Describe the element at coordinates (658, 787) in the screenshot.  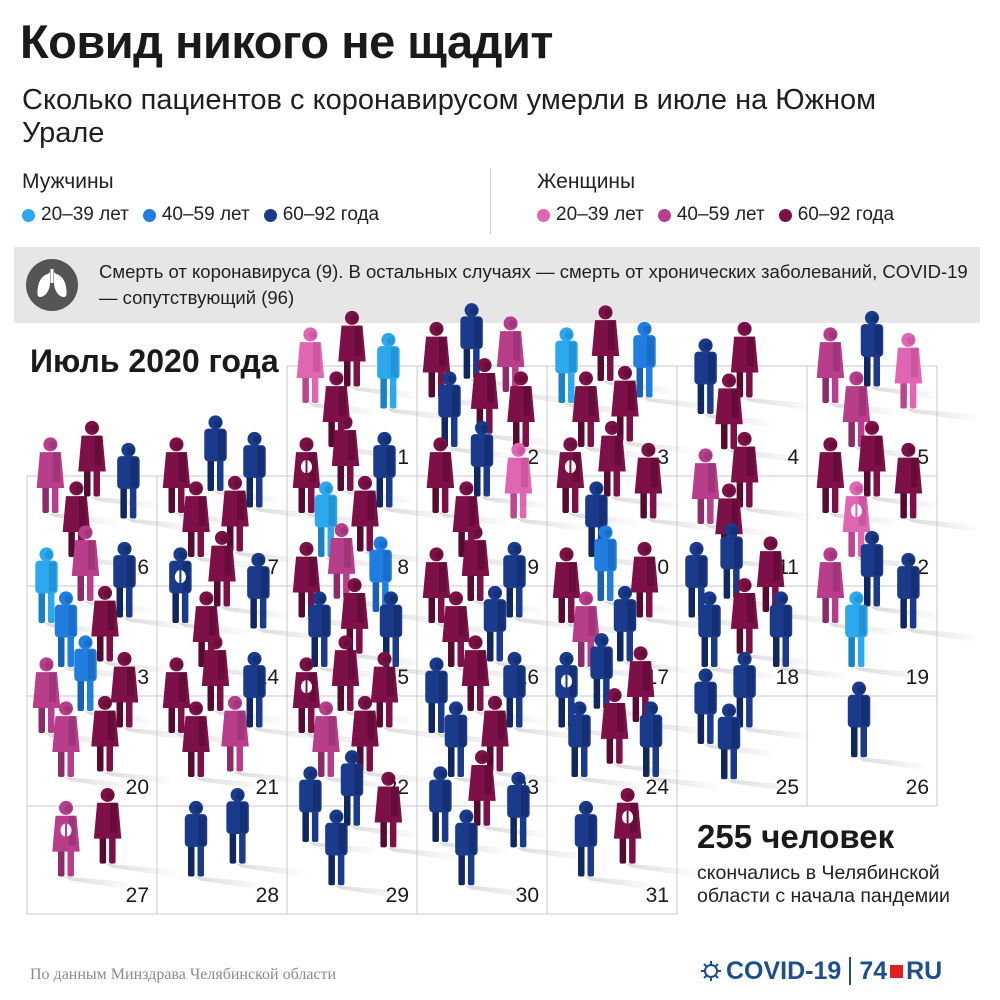
I see `day-number: 24` at that location.